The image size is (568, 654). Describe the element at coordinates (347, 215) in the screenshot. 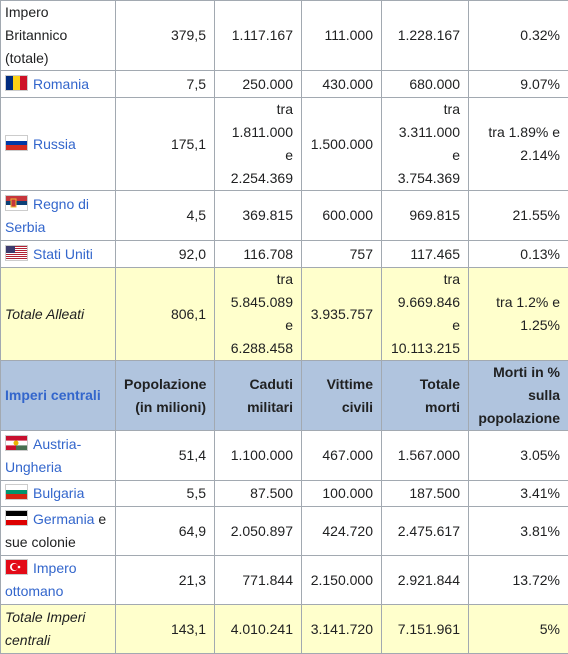

I see `cell-value: 600.000` at that location.